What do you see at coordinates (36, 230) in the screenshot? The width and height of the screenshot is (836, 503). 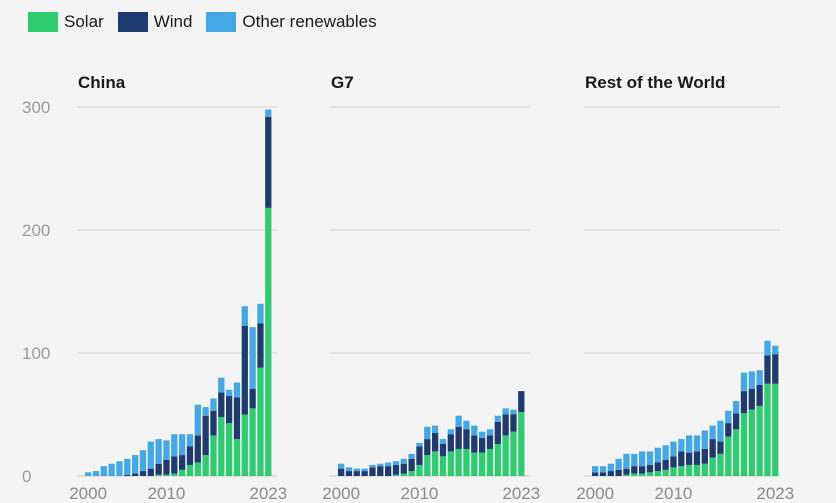 I see `y-tick-label: 200` at bounding box center [36, 230].